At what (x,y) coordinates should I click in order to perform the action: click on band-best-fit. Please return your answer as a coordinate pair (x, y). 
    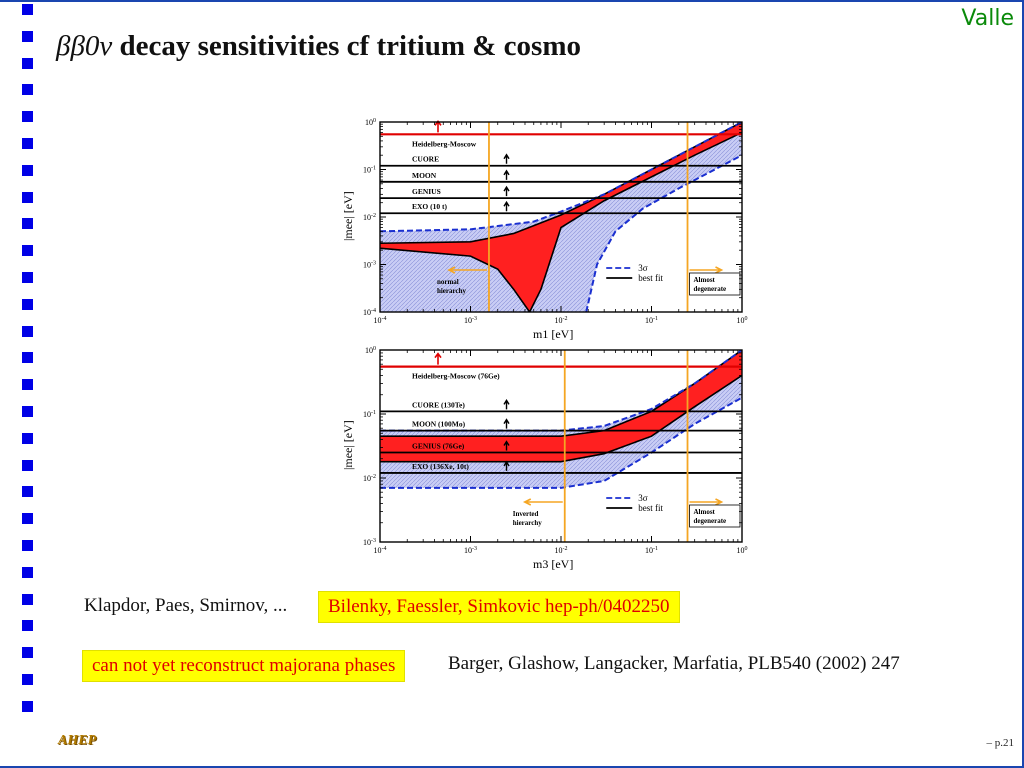
    Looking at the image, I should click on (561, 406).